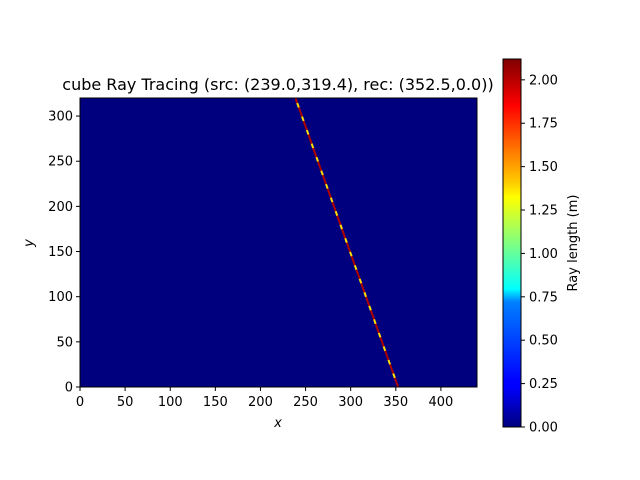 The height and width of the screenshot is (480, 640). I want to click on x-tick-label: 200, so click(260, 402).